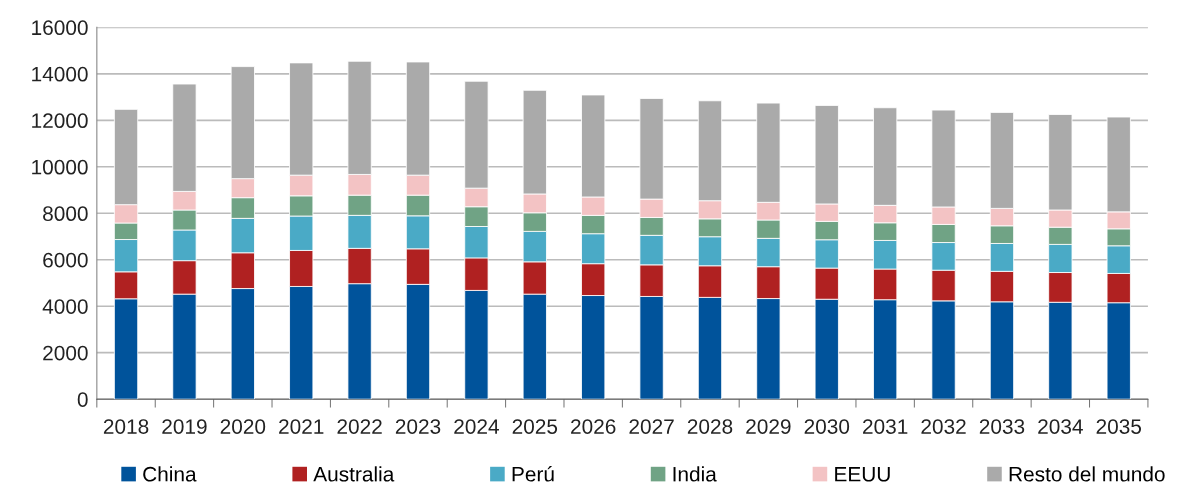 This screenshot has width=1181, height=488. Describe the element at coordinates (695, 474) in the screenshot. I see `legend-label: India` at that location.